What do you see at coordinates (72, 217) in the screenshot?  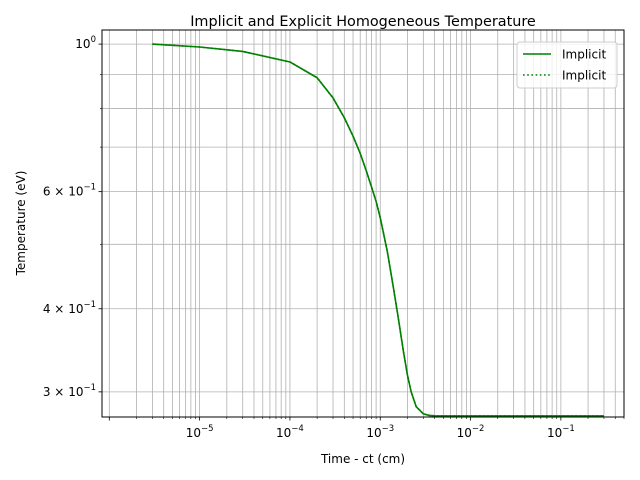 I see `y-axis-ticks: 100 6 × 10−1 4 × 10−1 3 × 10−1` at bounding box center [72, 217].